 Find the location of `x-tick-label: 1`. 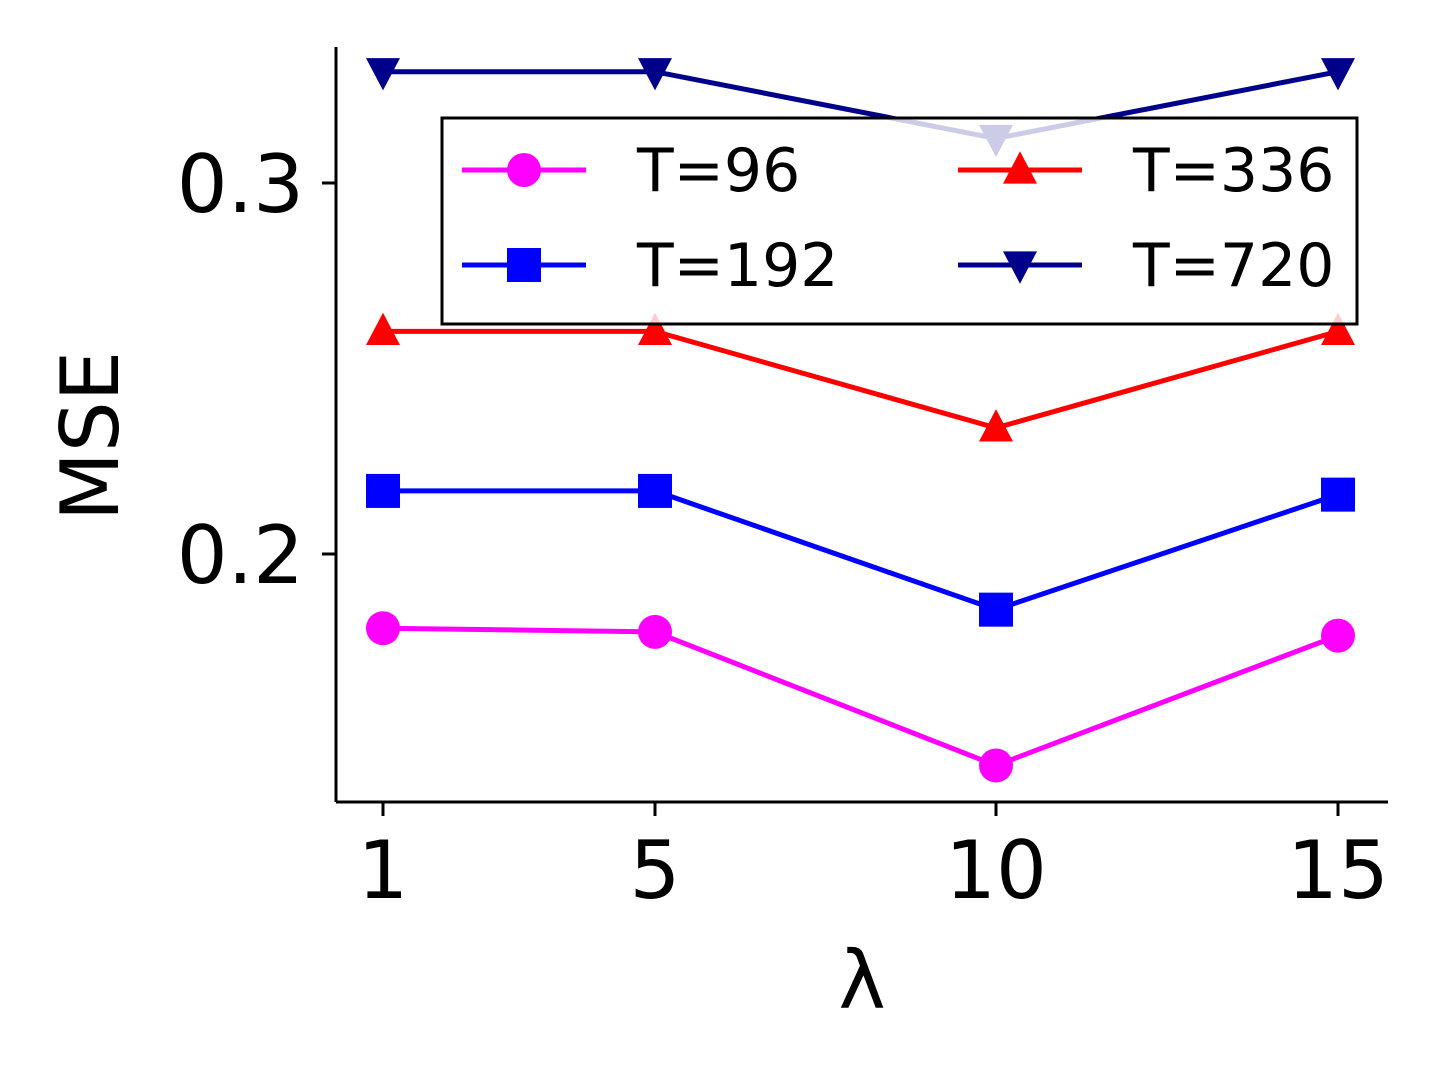

x-tick-label: 1 is located at coordinates (383, 870).